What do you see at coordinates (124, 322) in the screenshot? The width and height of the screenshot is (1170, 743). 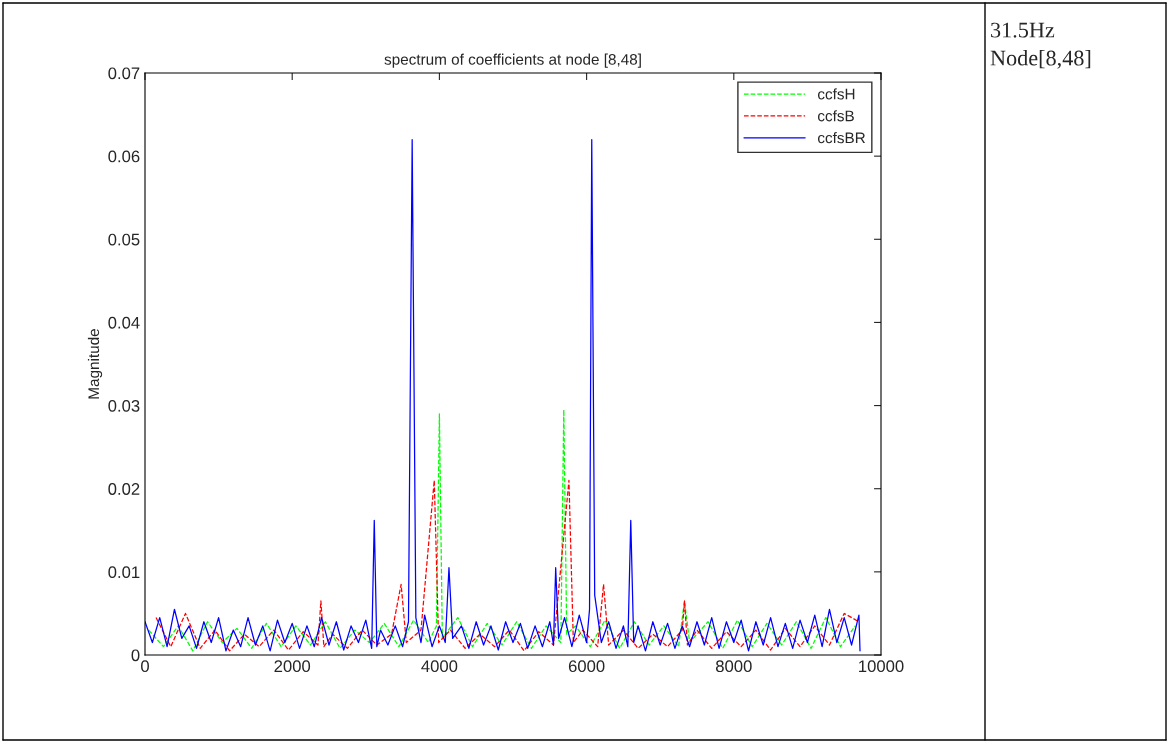 I see `y-tick-label: 0.04` at bounding box center [124, 322].